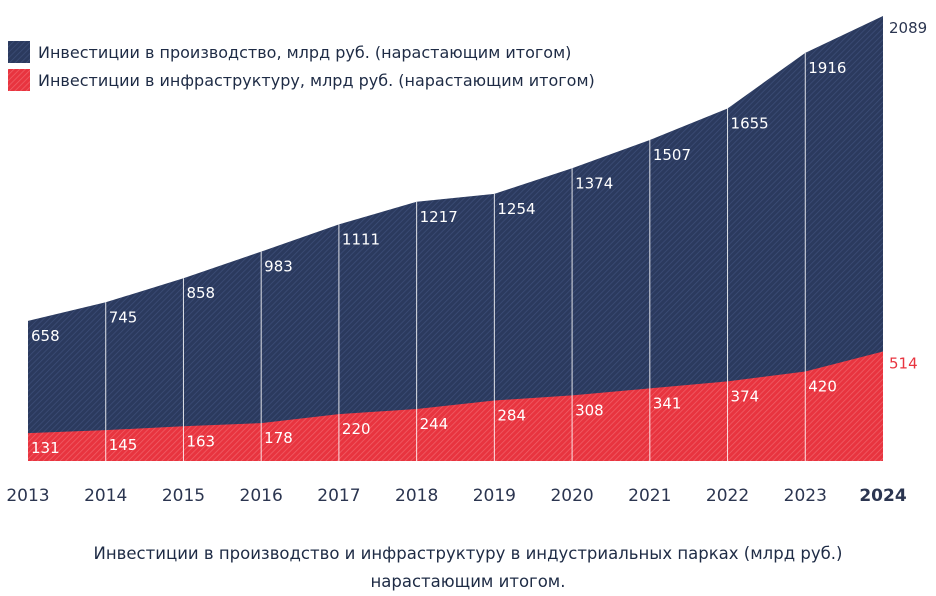 The height and width of the screenshot is (596, 936). I want to click on x-tick-2023: 2023, so click(805, 496).